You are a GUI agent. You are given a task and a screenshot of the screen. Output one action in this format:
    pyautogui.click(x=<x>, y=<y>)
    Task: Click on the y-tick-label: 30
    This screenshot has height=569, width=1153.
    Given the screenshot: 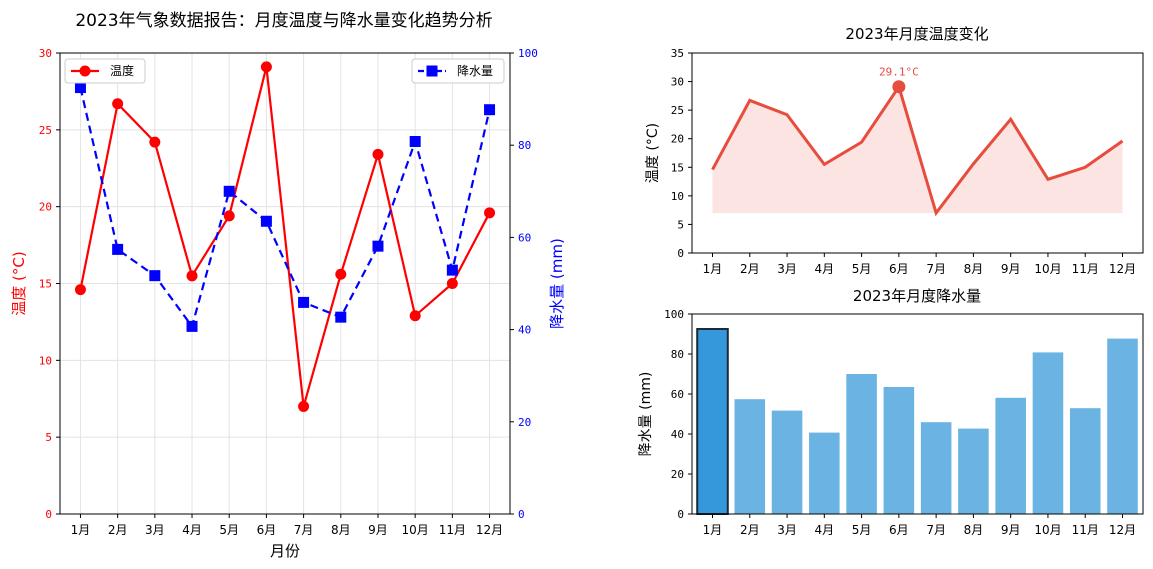 What is the action you would take?
    pyautogui.click(x=677, y=82)
    